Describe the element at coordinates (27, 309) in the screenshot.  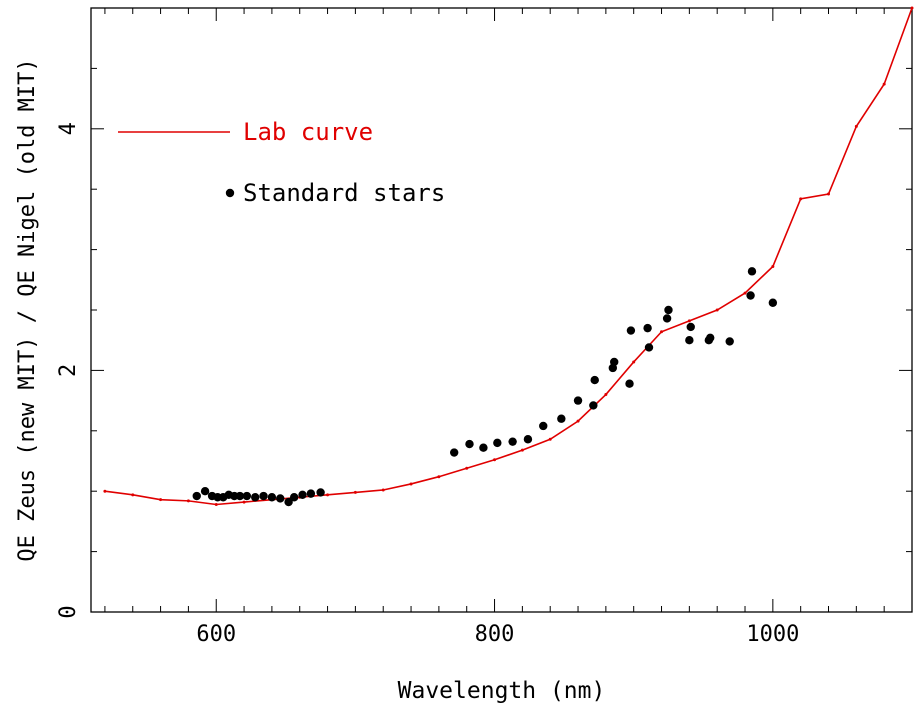
I see `y-axis-label: QE Zeus (new MIT) / QE Nigel (old MIT)` at that location.